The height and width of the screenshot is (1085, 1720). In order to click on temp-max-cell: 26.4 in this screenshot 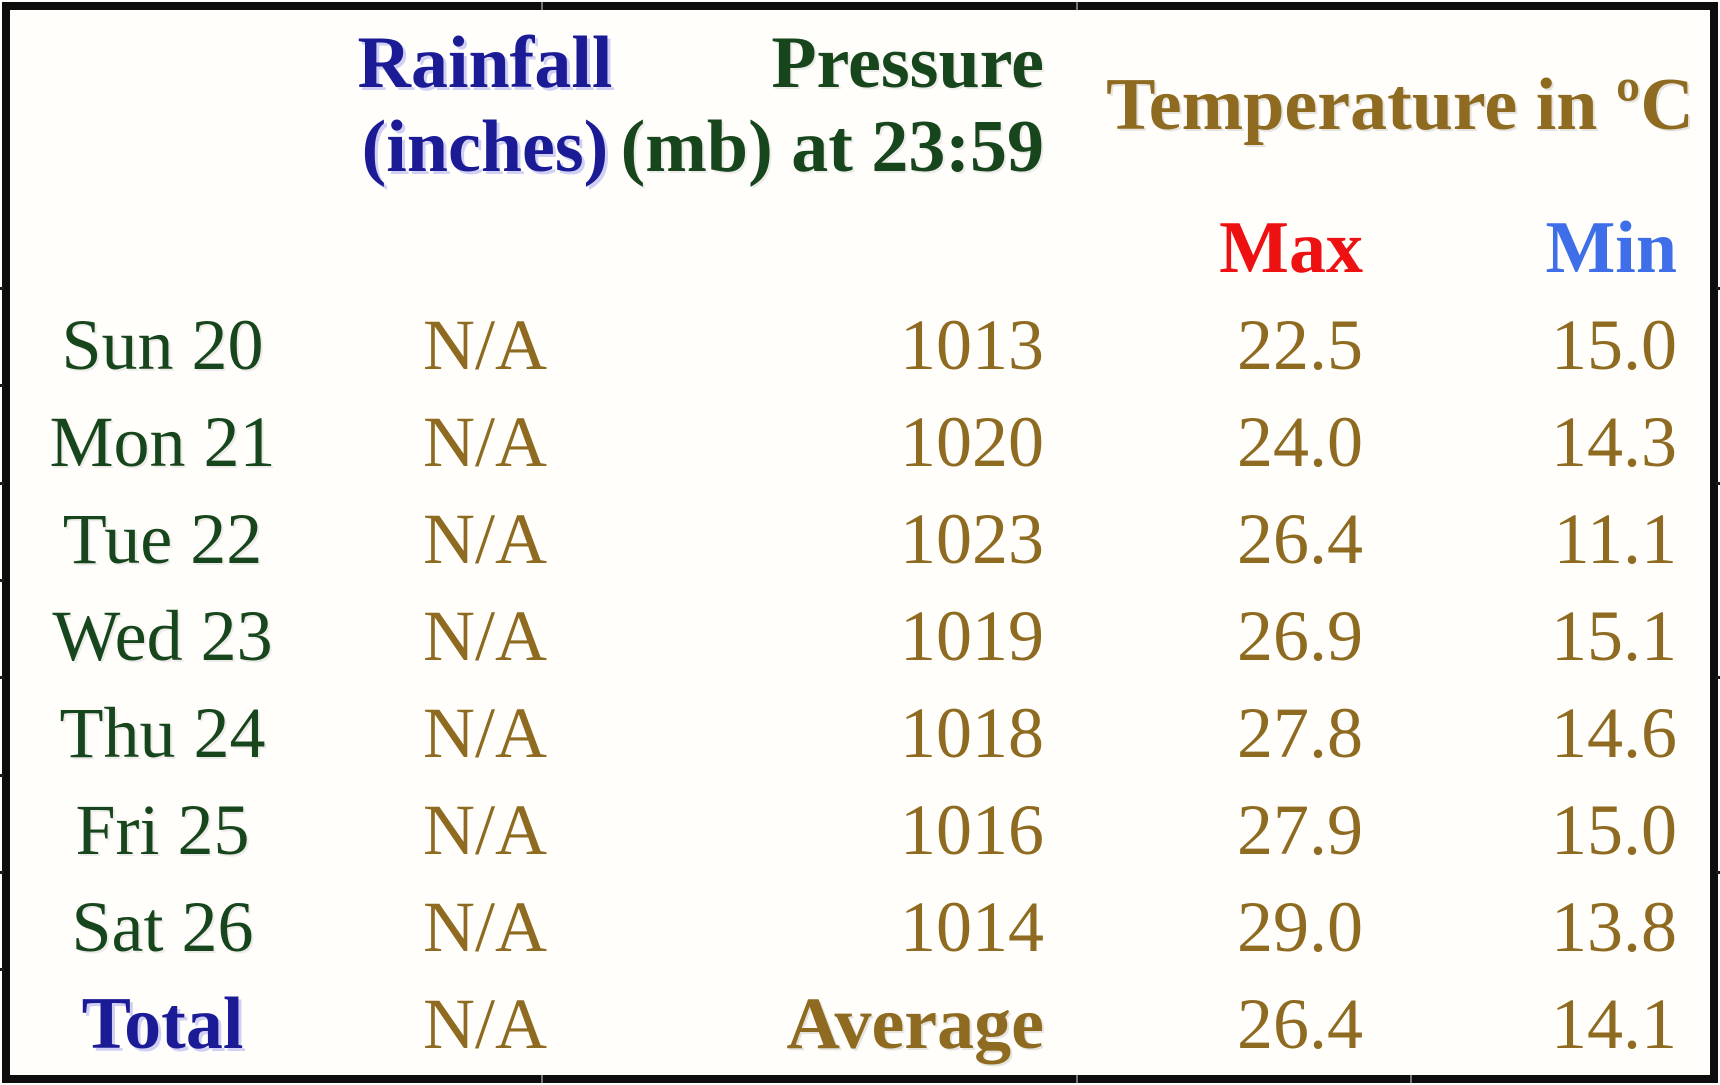, I will do `click(1252, 539)`.